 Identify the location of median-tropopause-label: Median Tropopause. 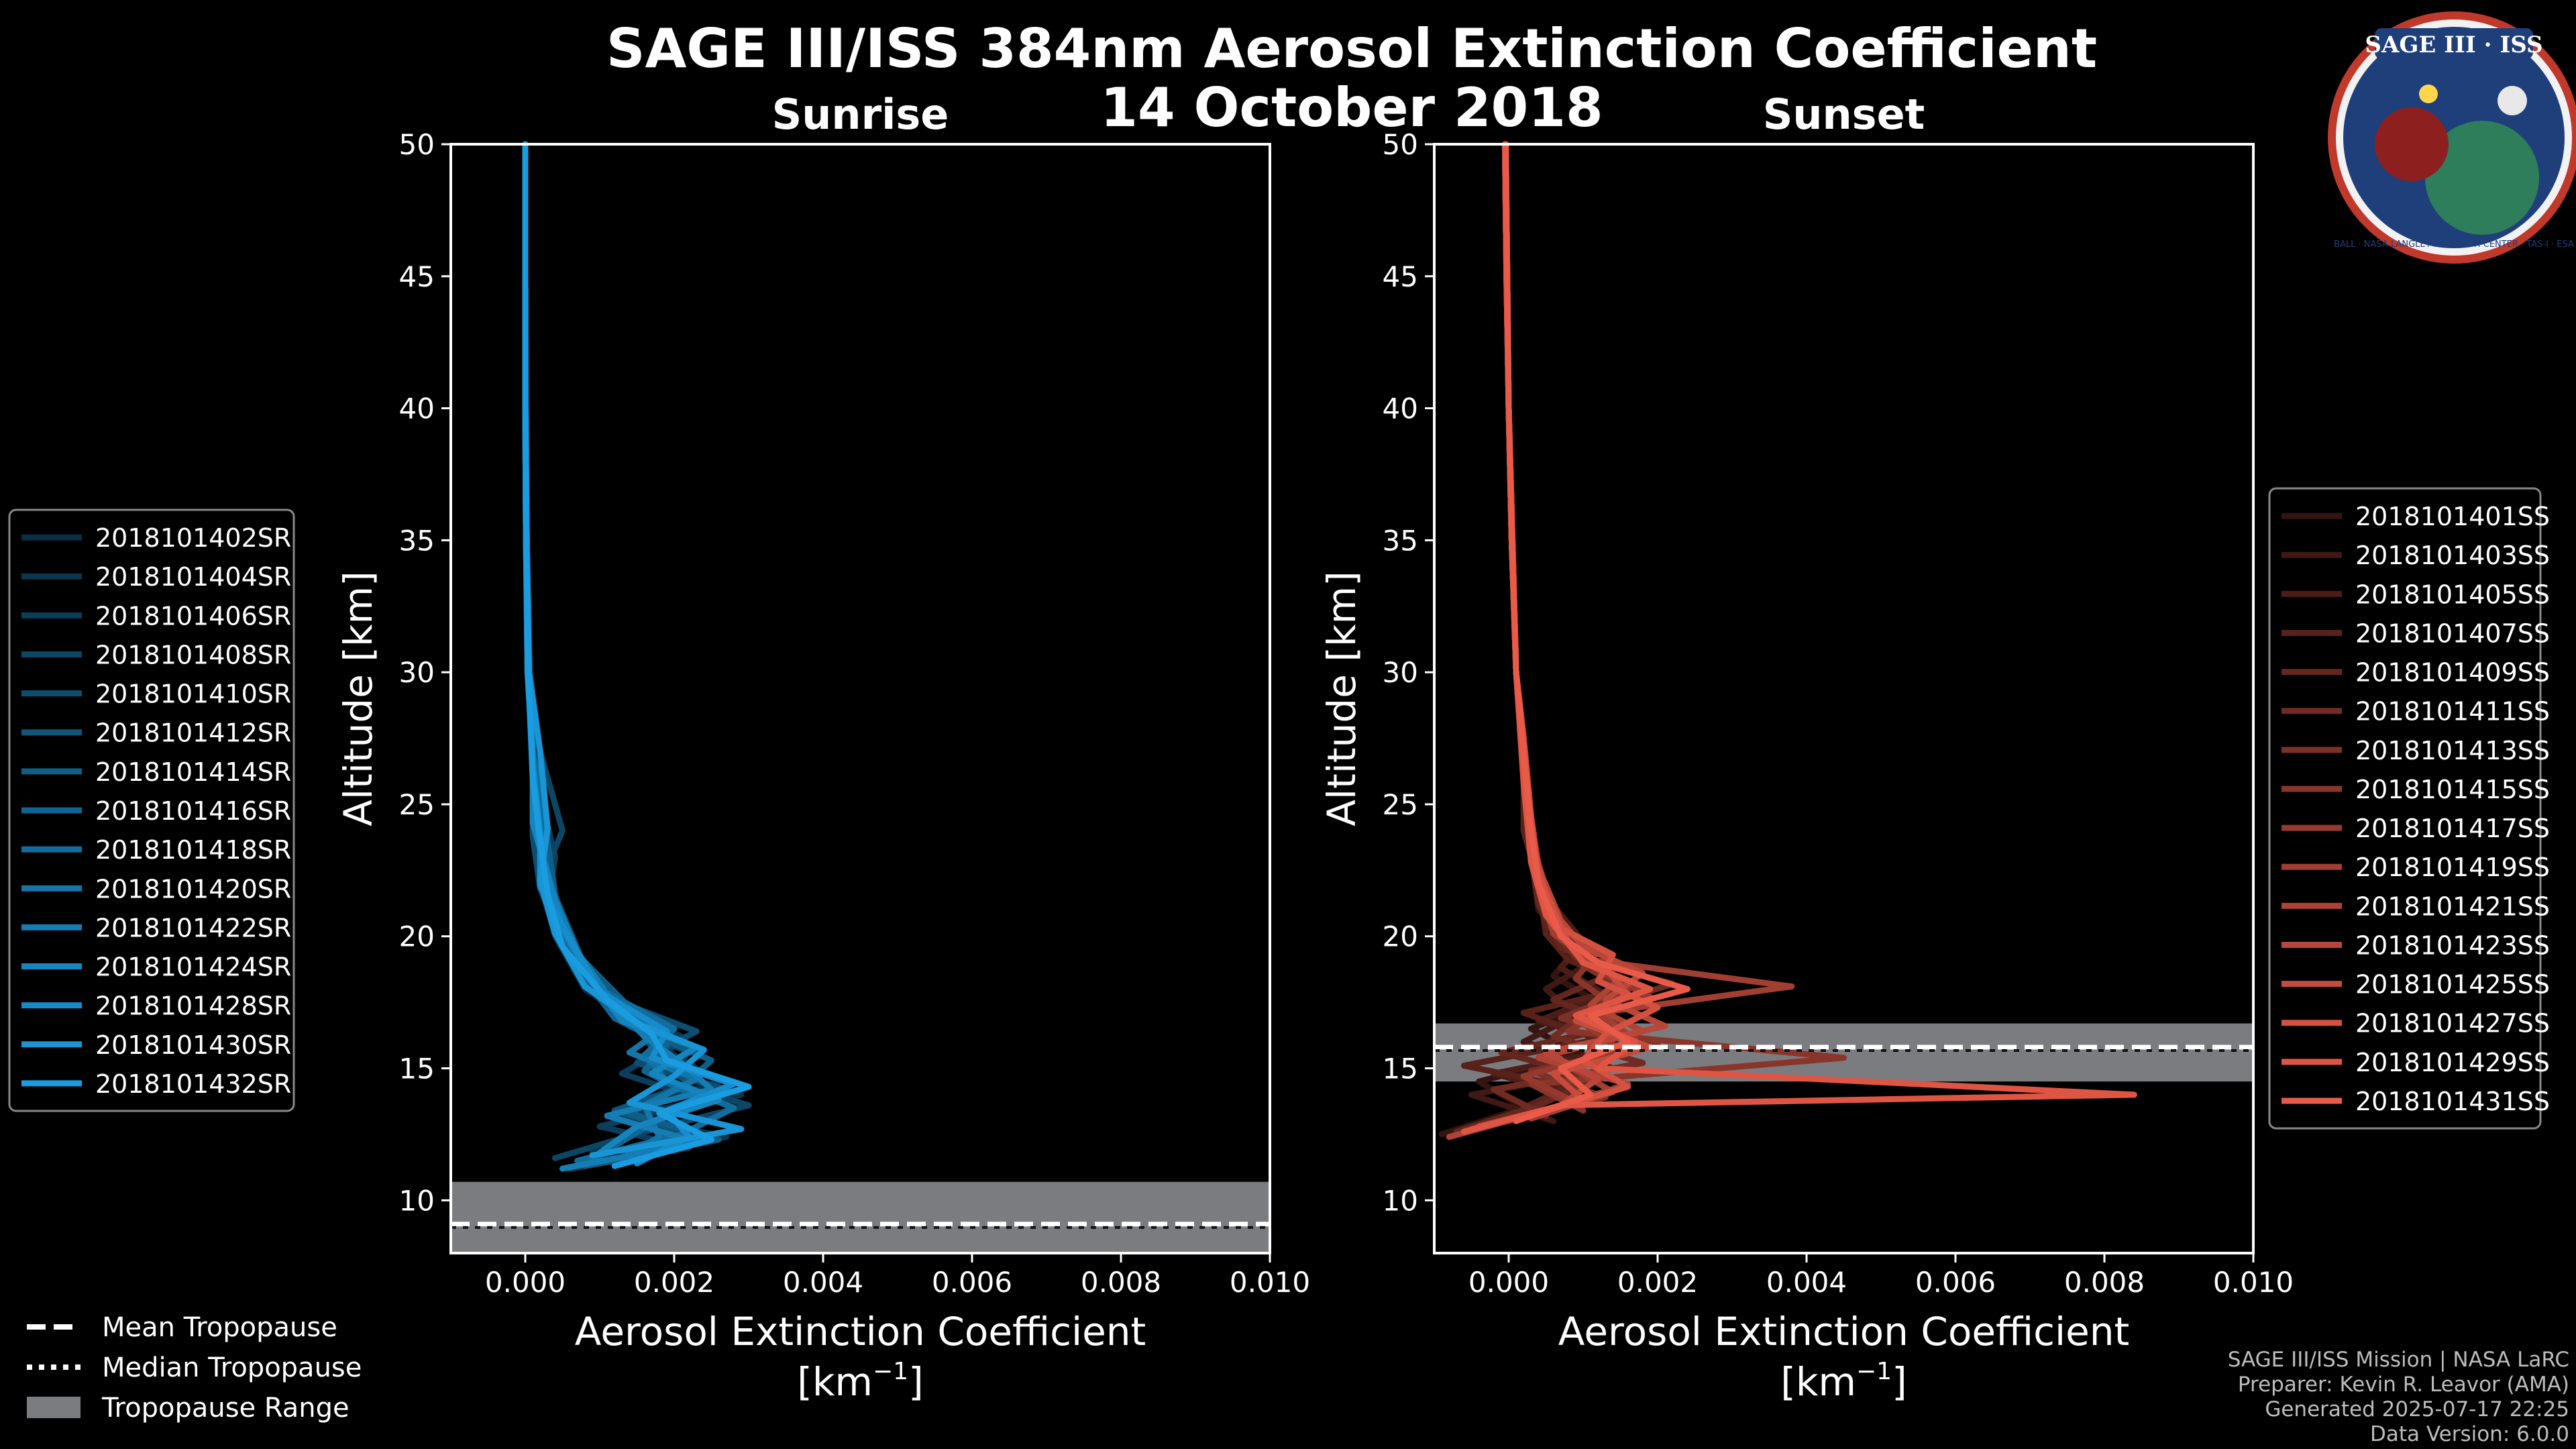
(232, 1367).